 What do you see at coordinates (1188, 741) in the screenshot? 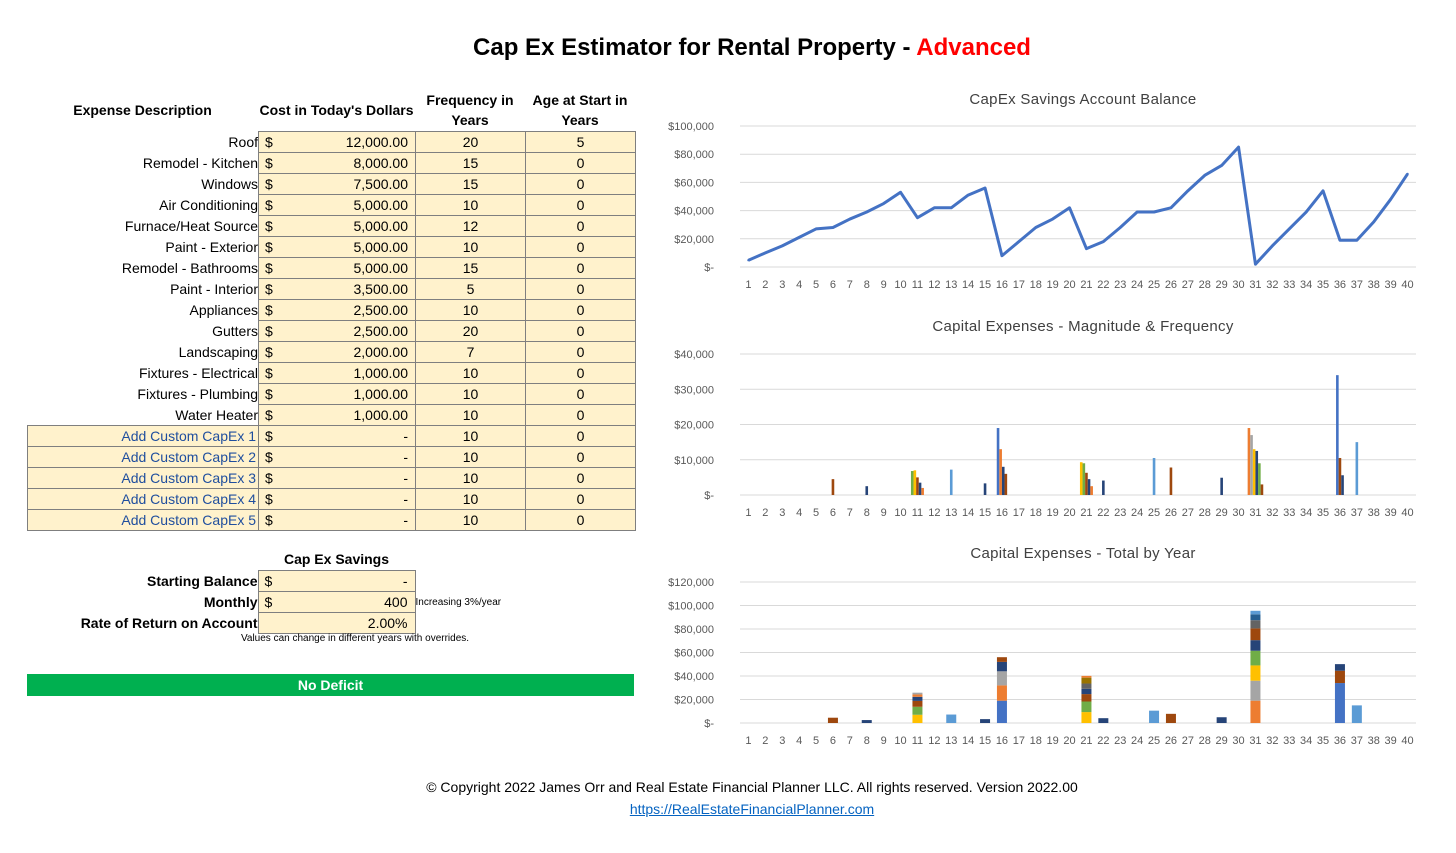
I see `x-tick-label: 27` at bounding box center [1188, 741].